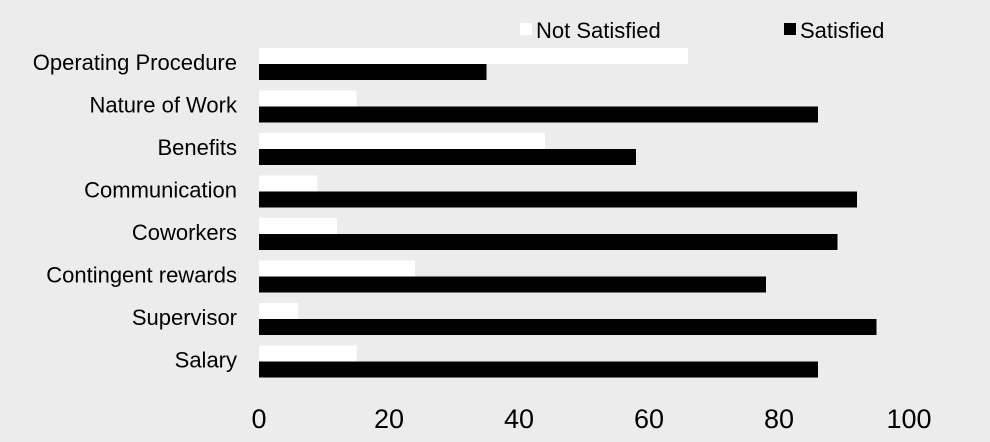 This screenshot has height=442, width=990. I want to click on legend-item-satisfied: Satisfied, so click(834, 30).